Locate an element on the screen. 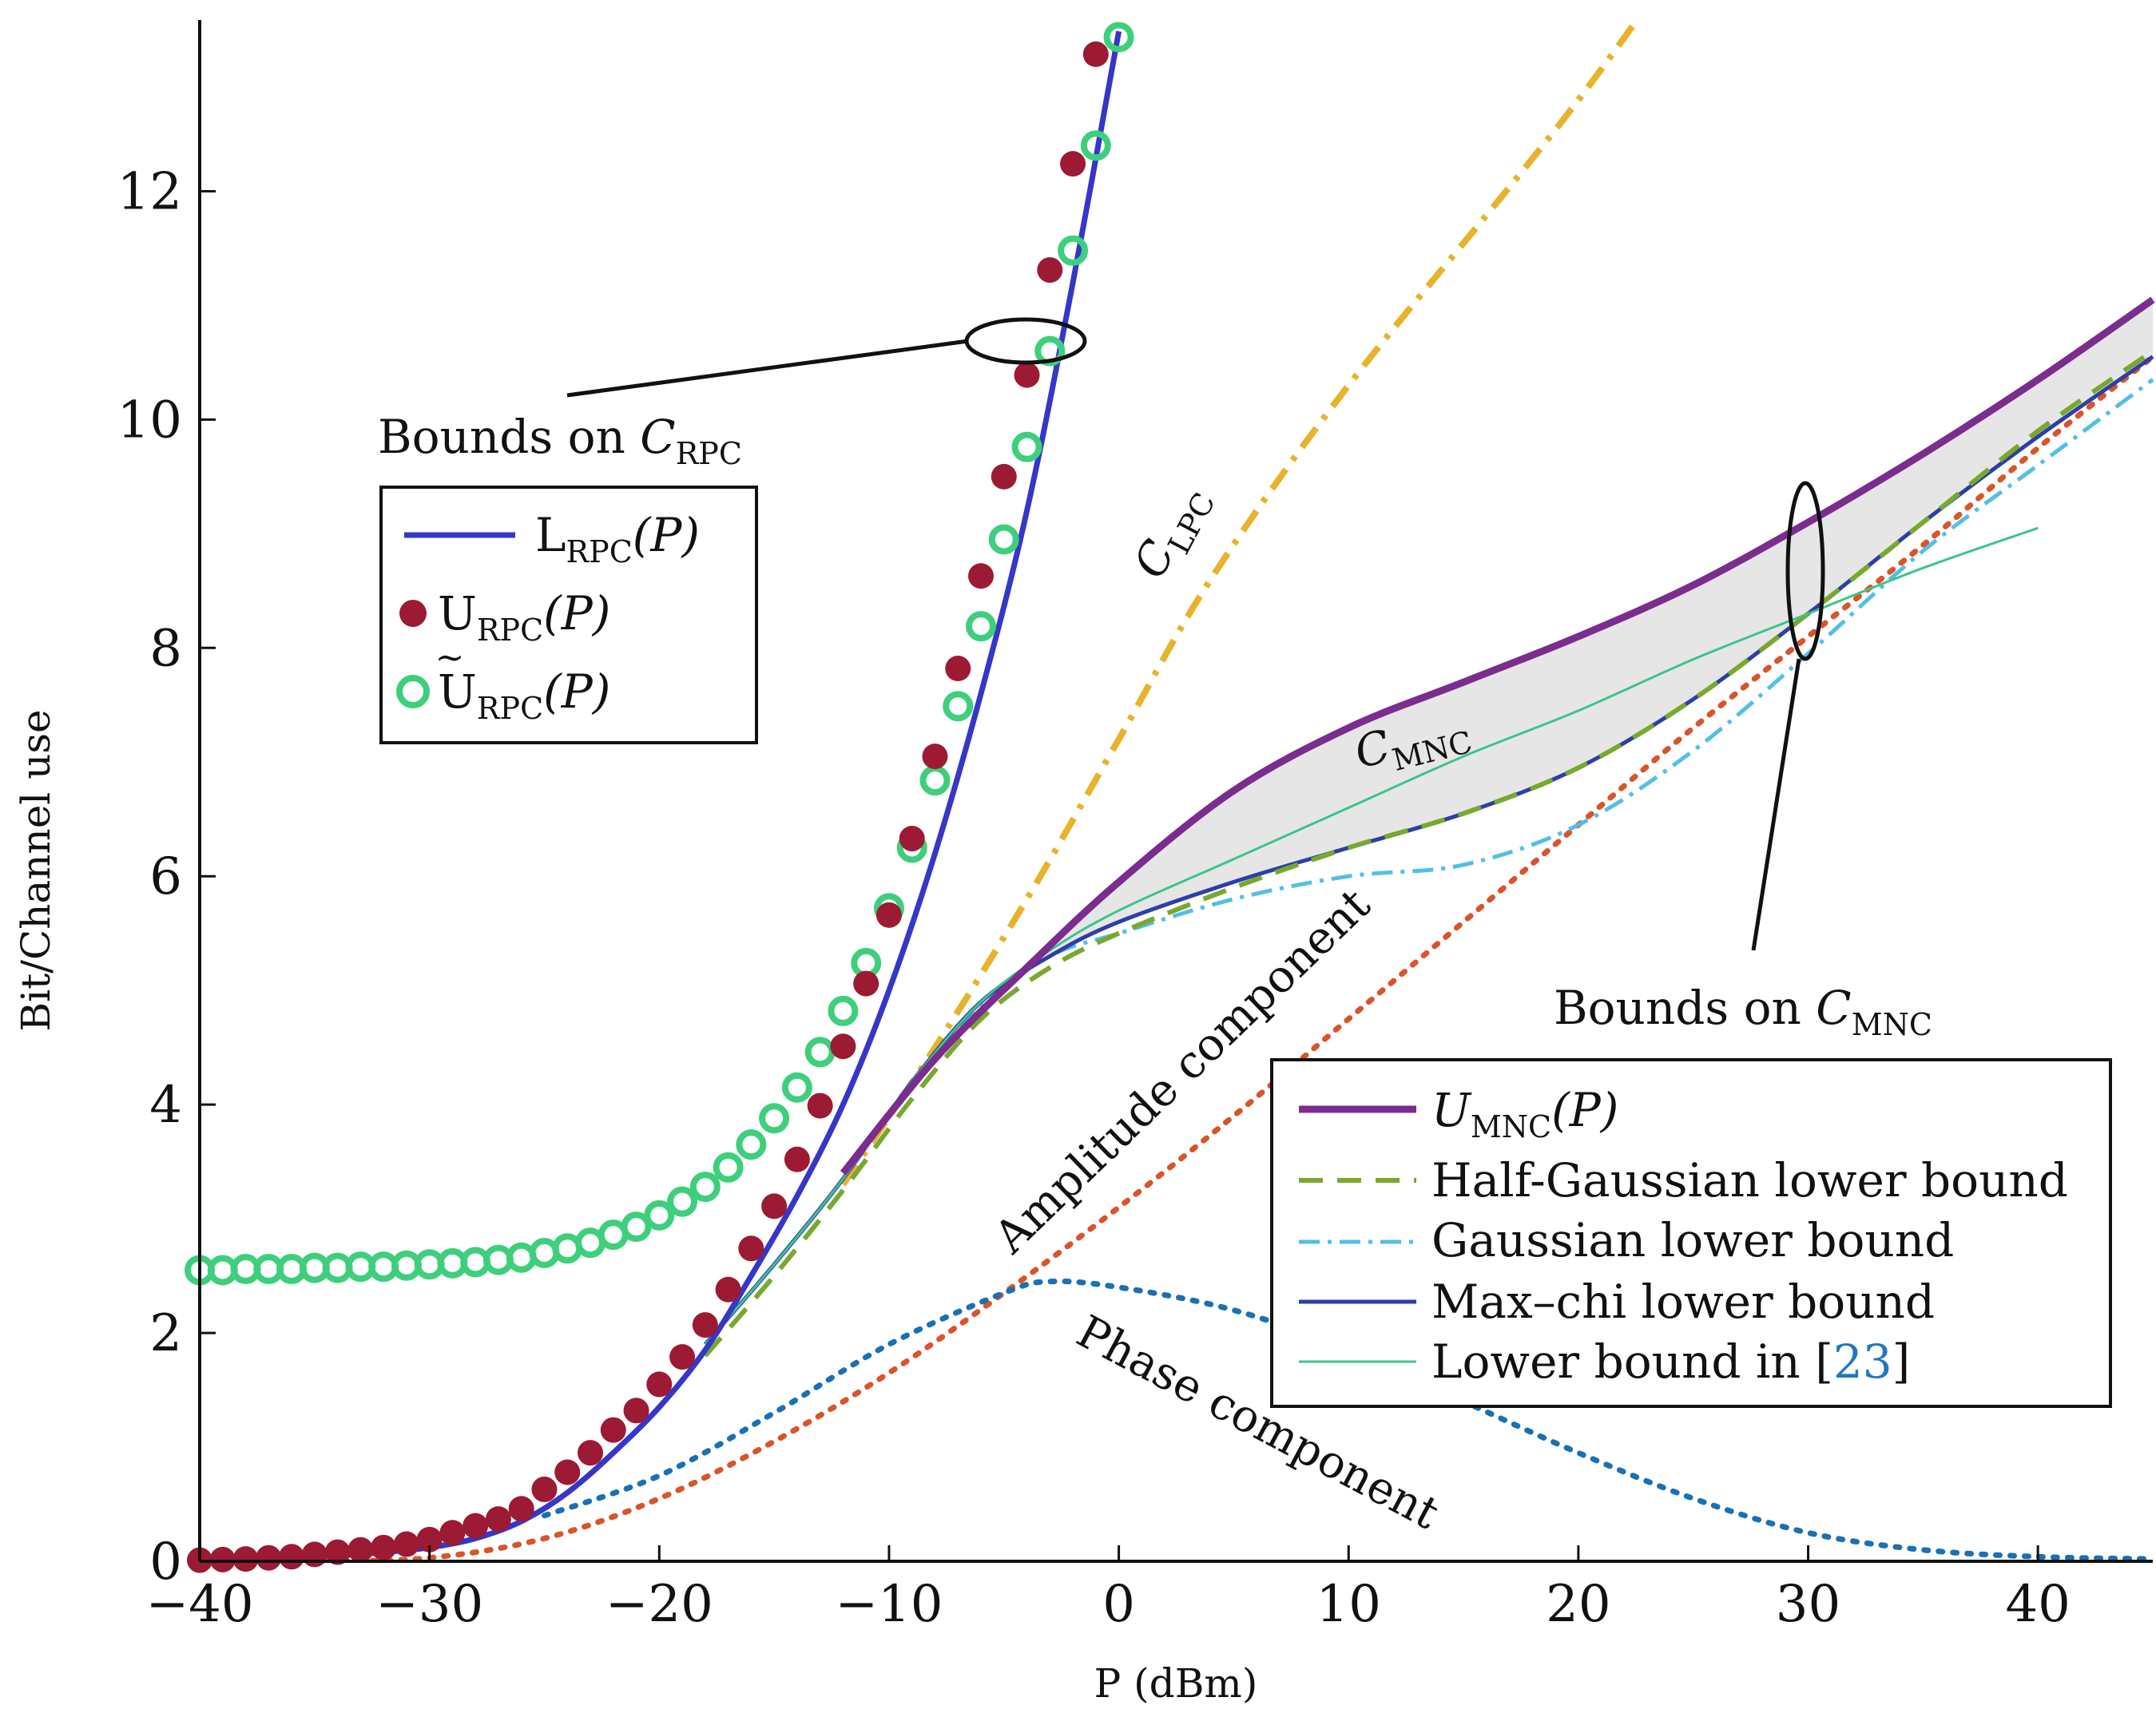 The width and height of the screenshot is (2156, 1725). citation-link: 23 is located at coordinates (1862, 1362).